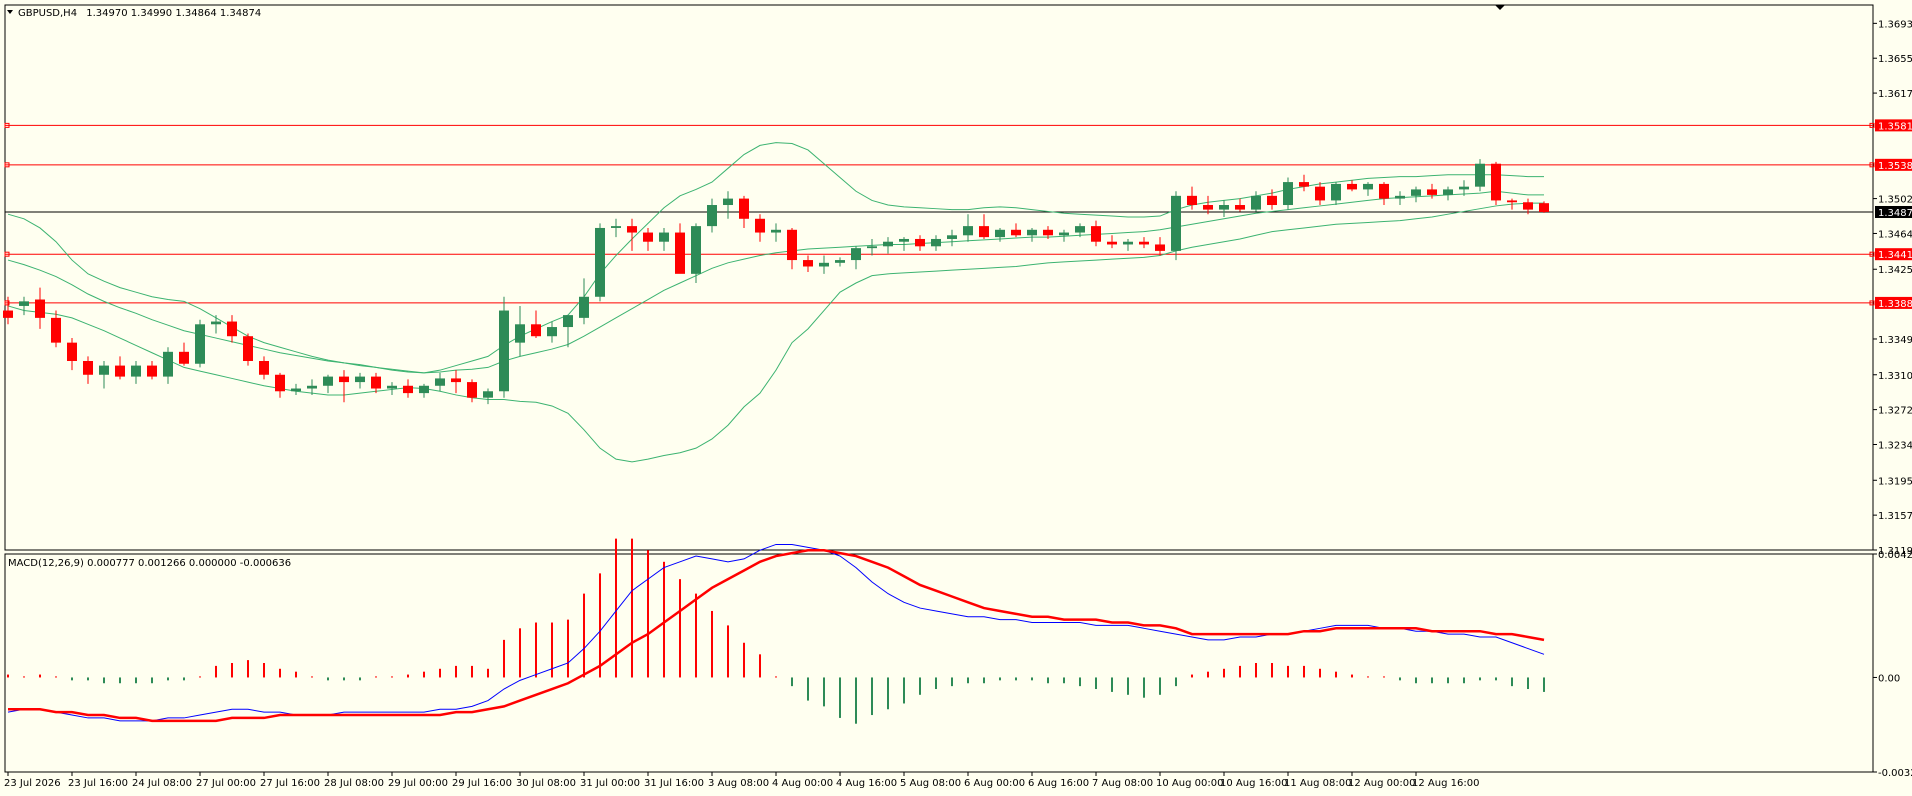 The image size is (1912, 796). Describe the element at coordinates (546, 783) in the screenshot. I see `time-tick-label: 30 Jul 08:00` at that location.